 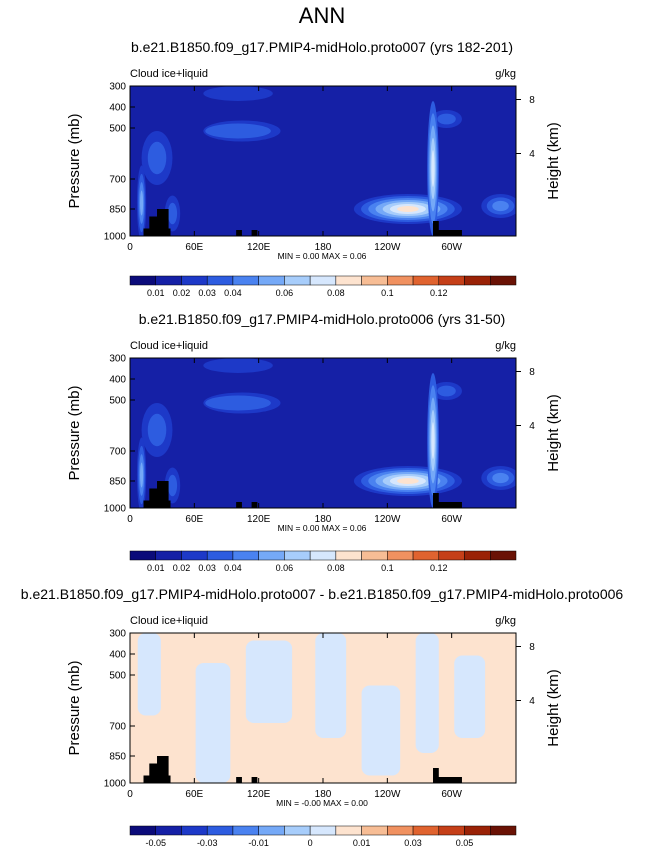 What do you see at coordinates (117, 482) in the screenshot?
I see `y-tick-label: 850` at bounding box center [117, 482].